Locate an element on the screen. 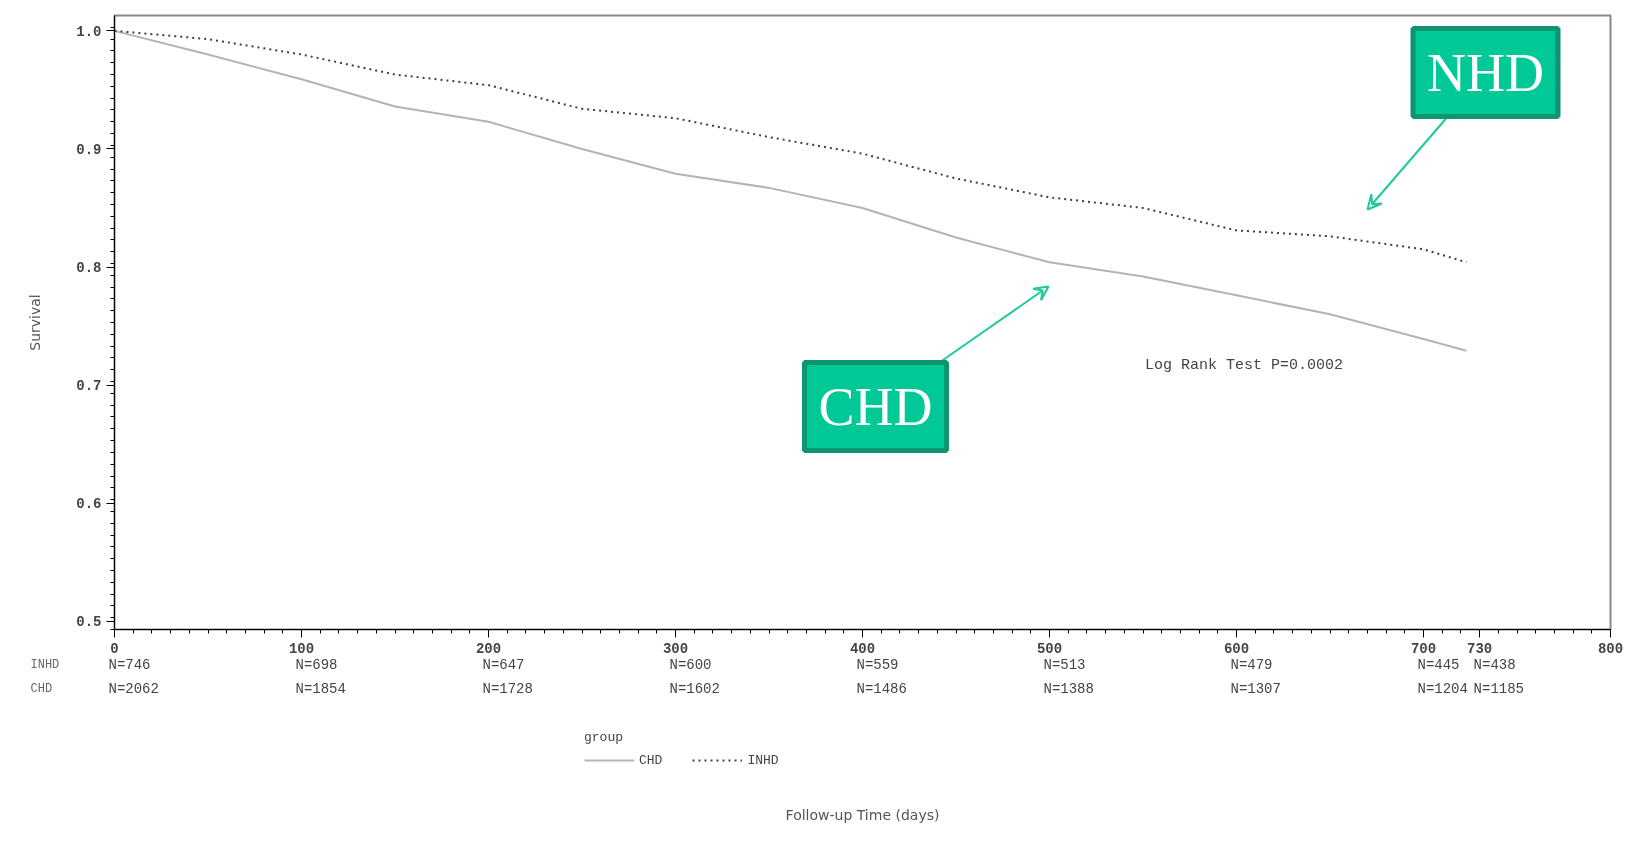  text: Follow-up Time (days) is located at coordinates (862, 814).